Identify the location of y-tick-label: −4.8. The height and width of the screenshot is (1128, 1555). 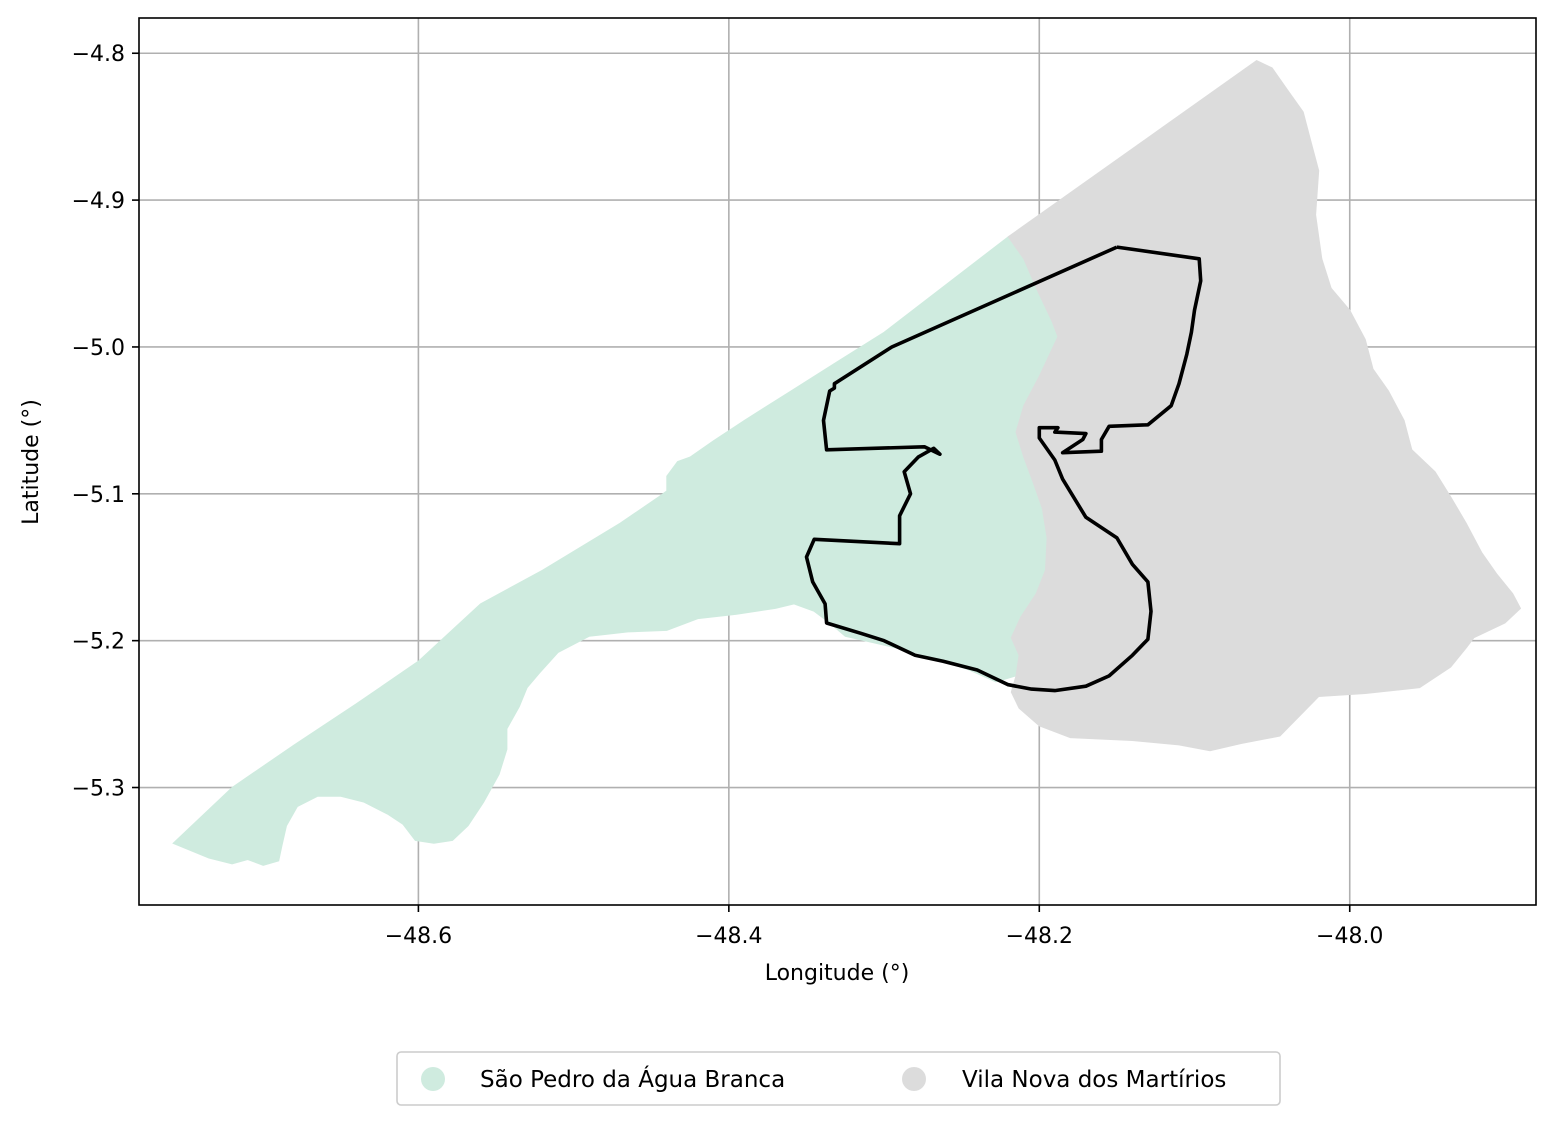
(98, 54).